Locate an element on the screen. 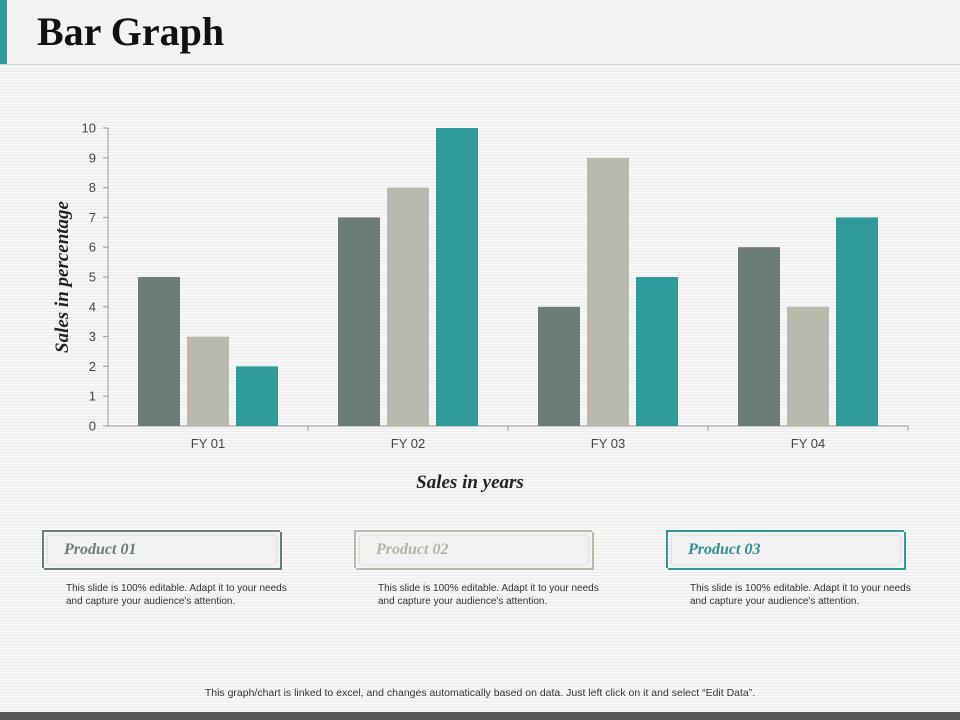  x-tick-label: FY 01 is located at coordinates (208, 443).